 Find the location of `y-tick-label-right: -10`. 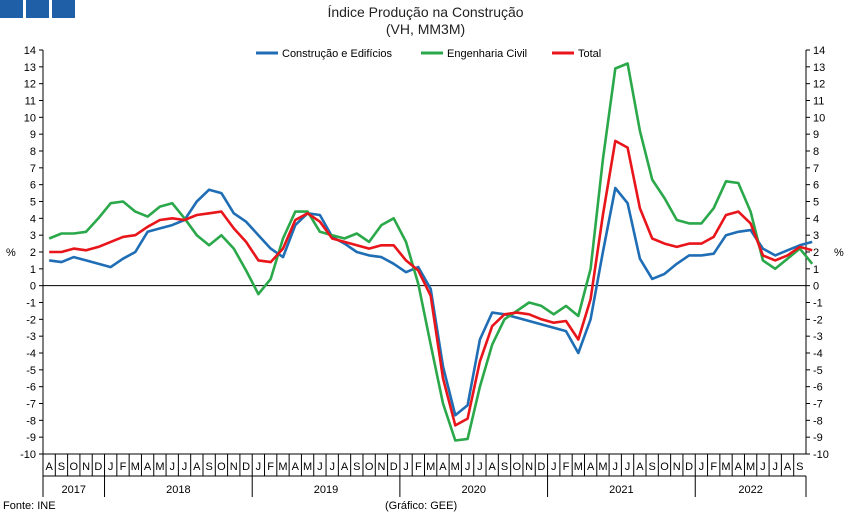

y-tick-label-right: -10 is located at coordinates (821, 455).